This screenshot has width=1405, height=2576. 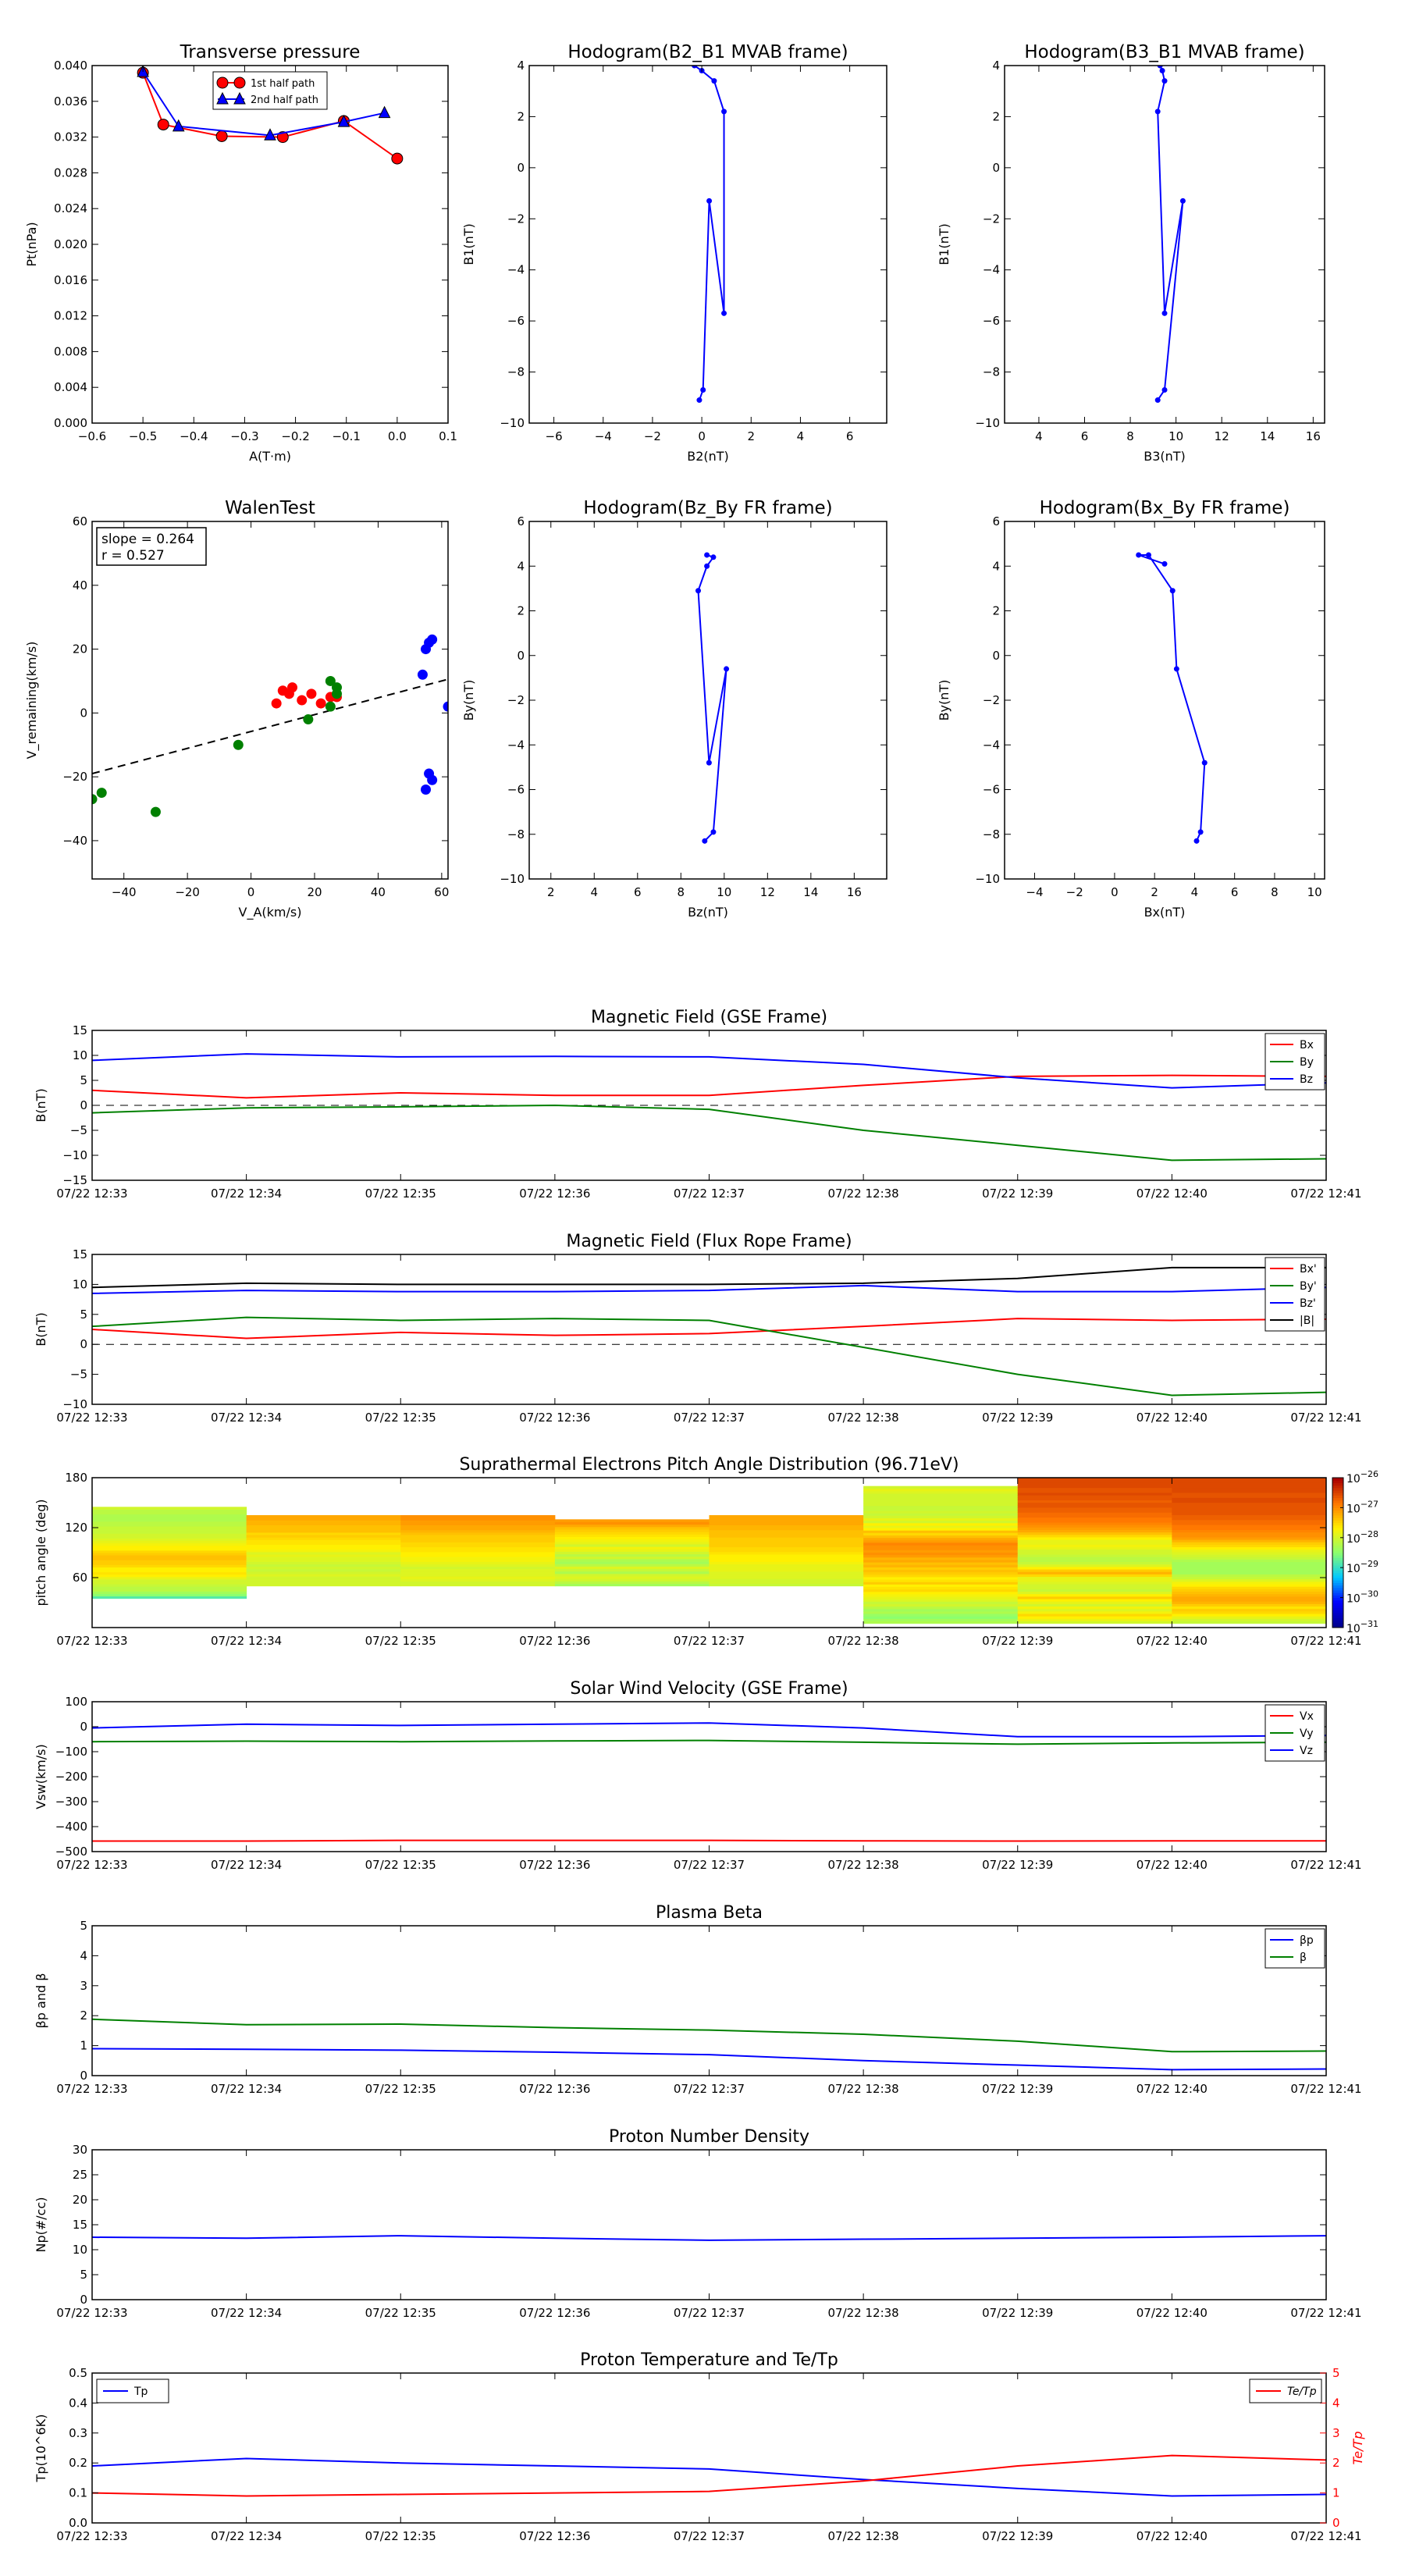 I want to click on y-axis-label: Vsw(km/s), so click(x=41, y=1777).